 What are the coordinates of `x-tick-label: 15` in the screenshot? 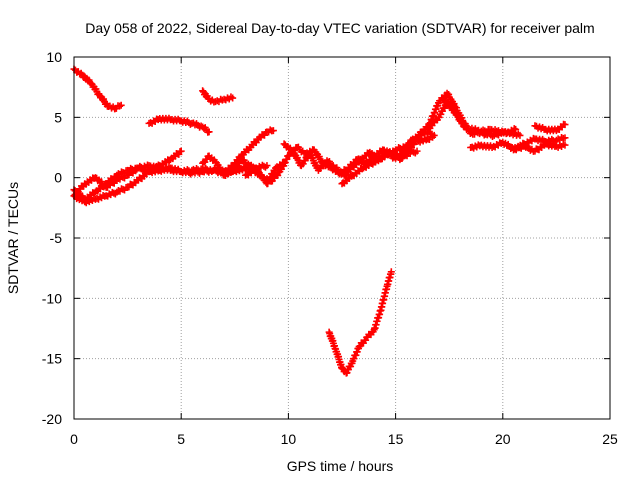 It's located at (396, 439).